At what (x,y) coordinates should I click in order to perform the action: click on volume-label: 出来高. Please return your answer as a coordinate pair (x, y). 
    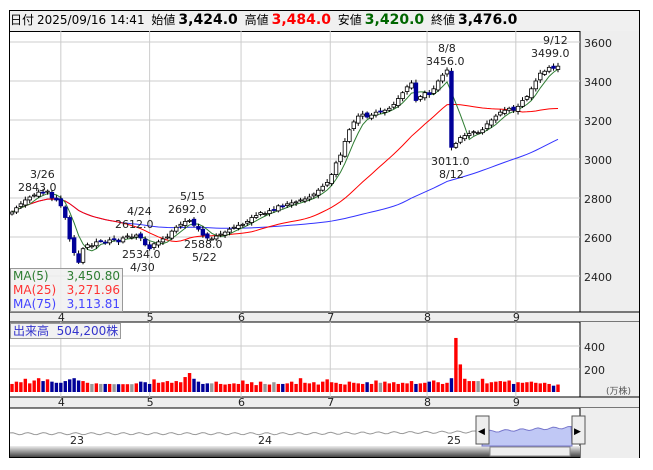
    Looking at the image, I should click on (31, 331).